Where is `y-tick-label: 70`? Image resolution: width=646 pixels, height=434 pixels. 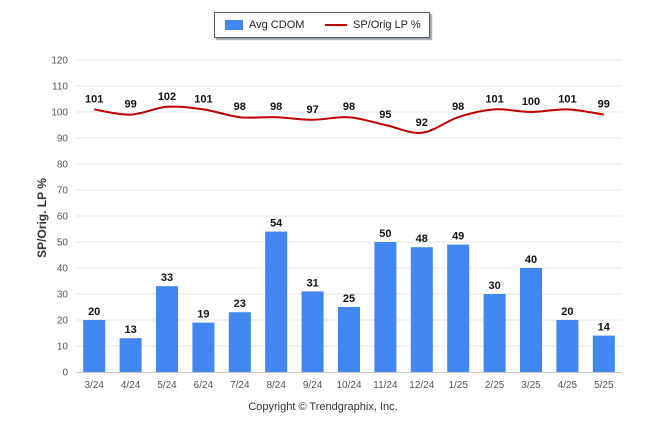
y-tick-label: 70 is located at coordinates (63, 191).